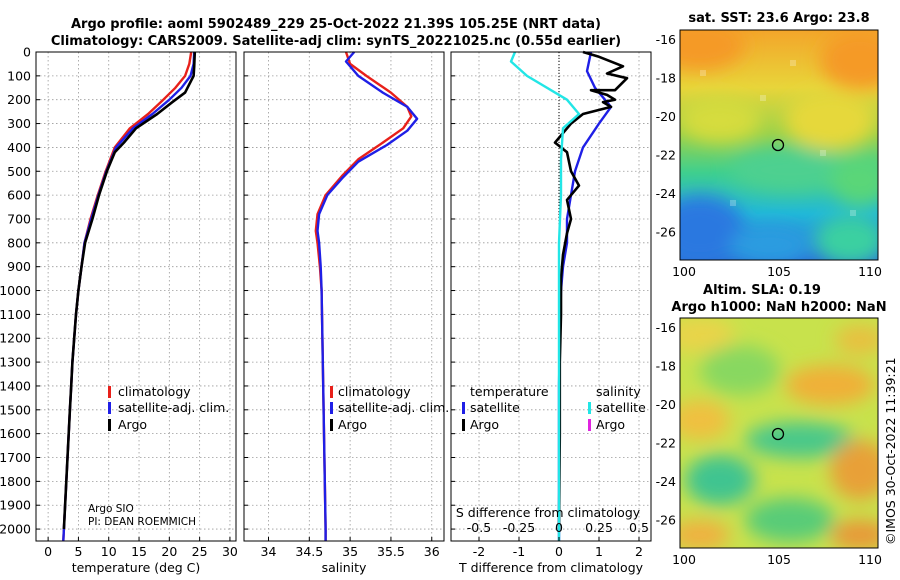 The image size is (900, 580). Describe the element at coordinates (890, 451) in the screenshot. I see `copyright-stamp: ©IMOS 30-Oct-2022 11:39:21` at that location.